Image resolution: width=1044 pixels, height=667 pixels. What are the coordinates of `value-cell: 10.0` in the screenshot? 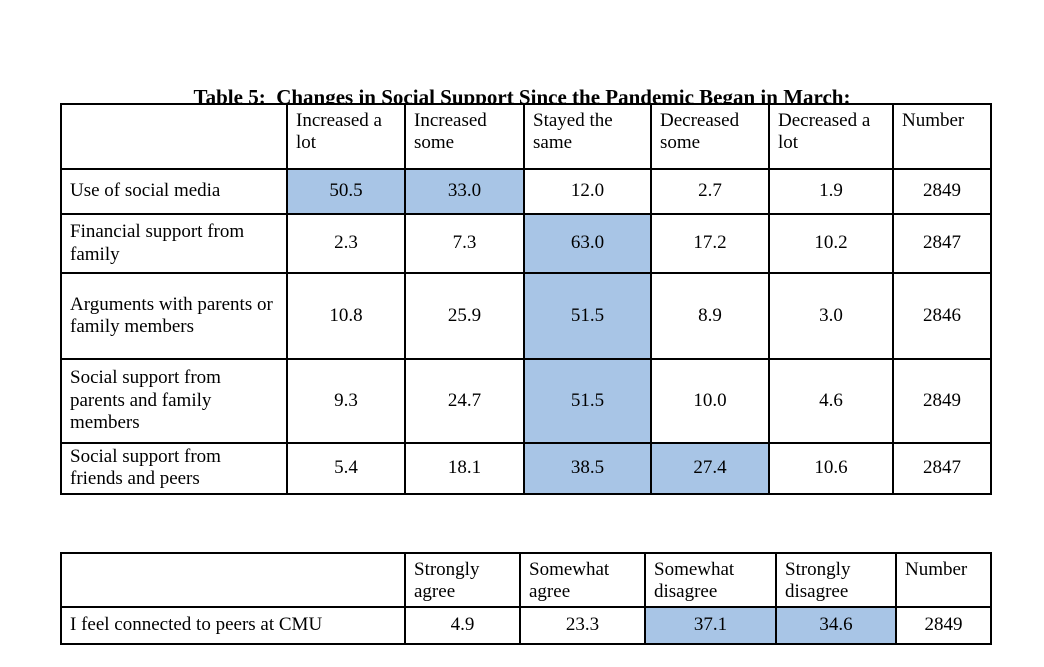 It's located at (710, 401).